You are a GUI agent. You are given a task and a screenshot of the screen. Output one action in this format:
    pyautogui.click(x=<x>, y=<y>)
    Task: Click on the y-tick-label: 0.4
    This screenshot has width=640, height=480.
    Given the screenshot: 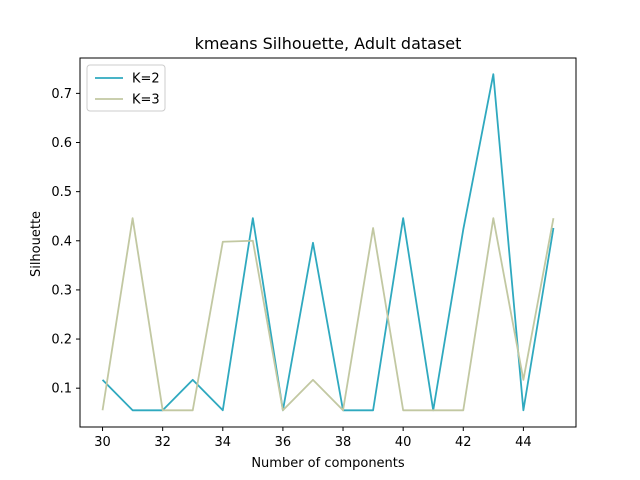 What is the action you would take?
    pyautogui.click(x=61, y=241)
    